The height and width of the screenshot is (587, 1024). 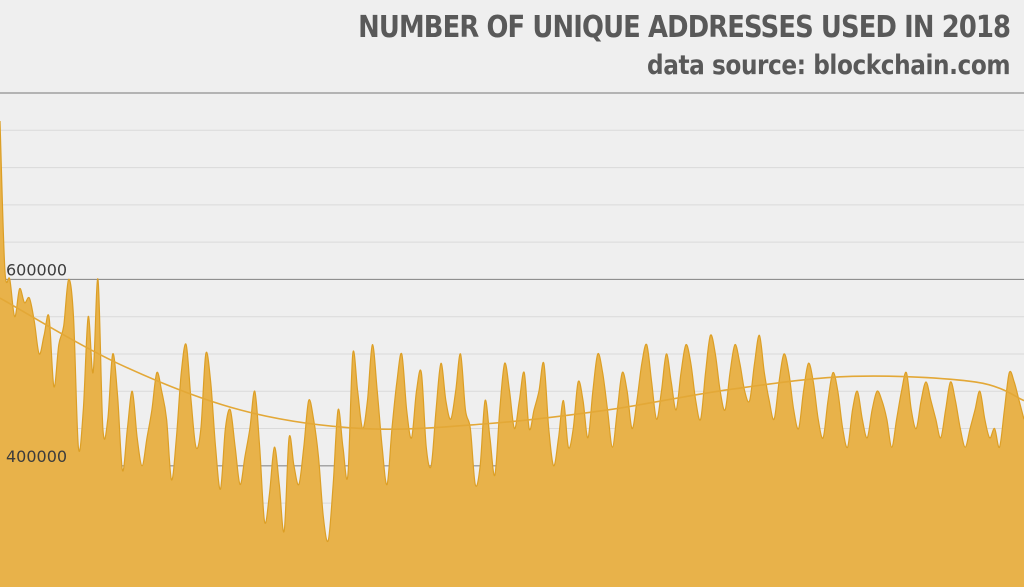 What do you see at coordinates (36, 269) in the screenshot?
I see `y-tick-label: 600000` at bounding box center [36, 269].